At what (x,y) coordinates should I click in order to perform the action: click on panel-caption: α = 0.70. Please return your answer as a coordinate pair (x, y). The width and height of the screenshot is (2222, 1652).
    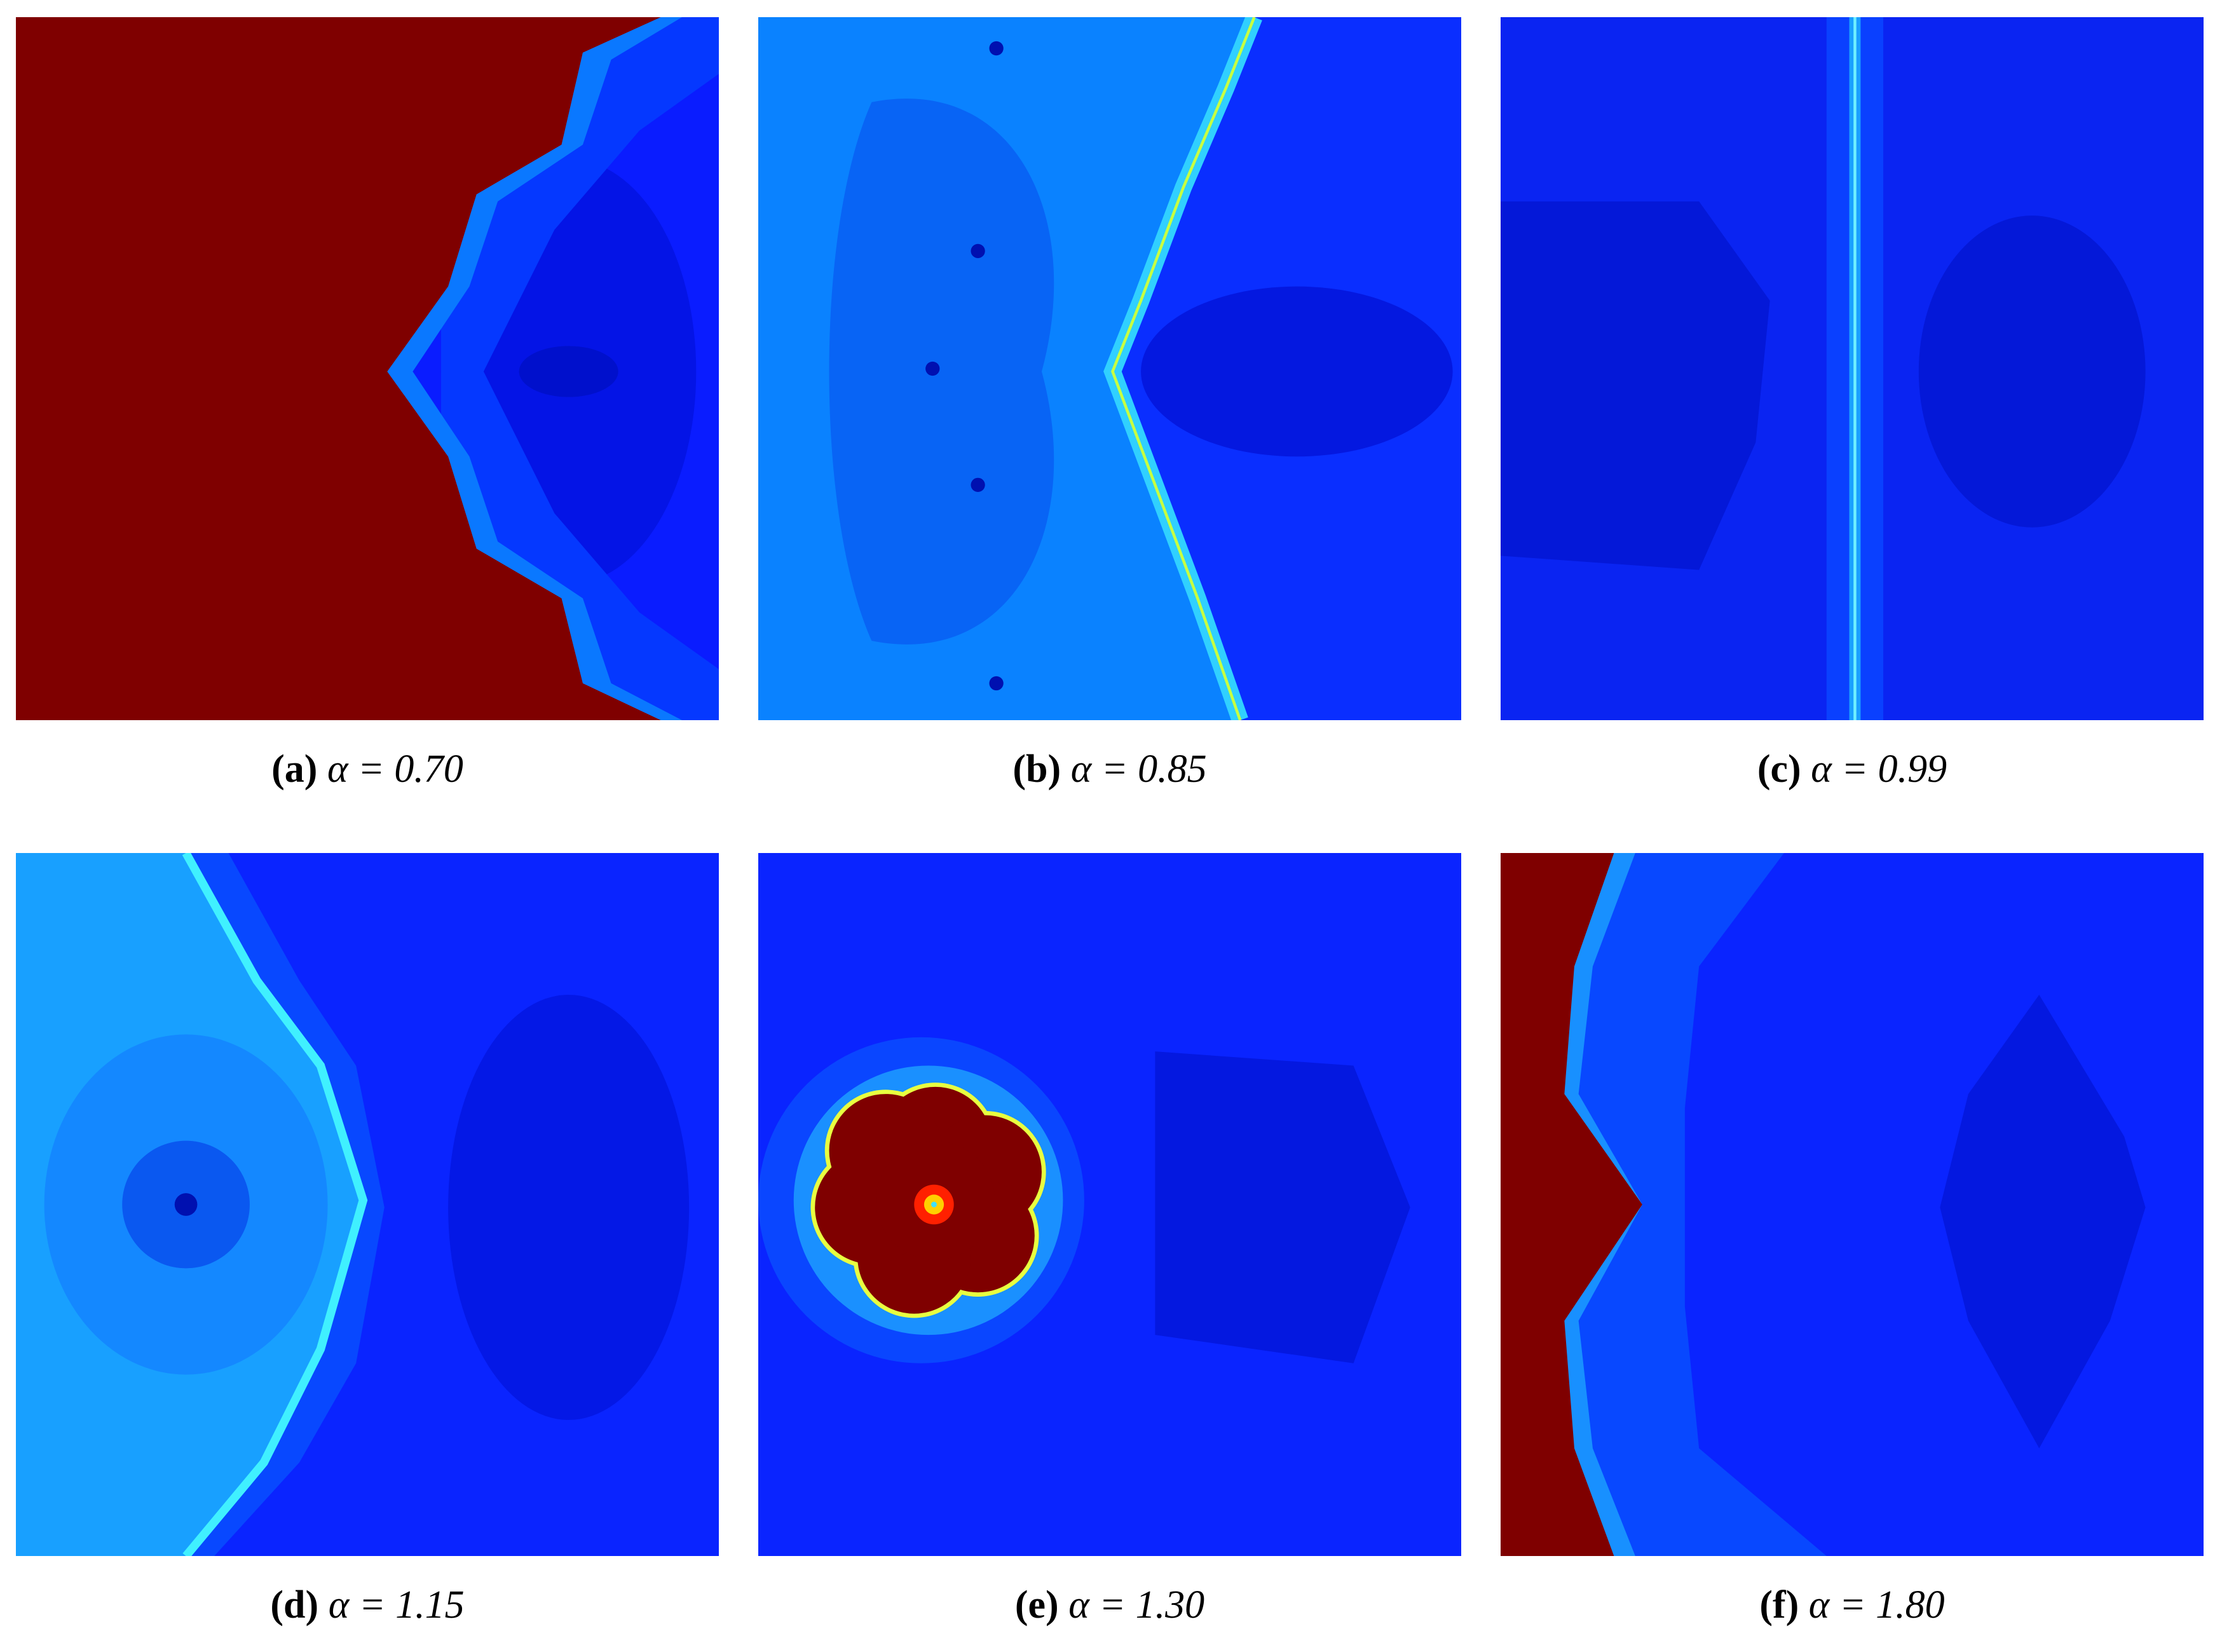
    Looking at the image, I should click on (395, 769).